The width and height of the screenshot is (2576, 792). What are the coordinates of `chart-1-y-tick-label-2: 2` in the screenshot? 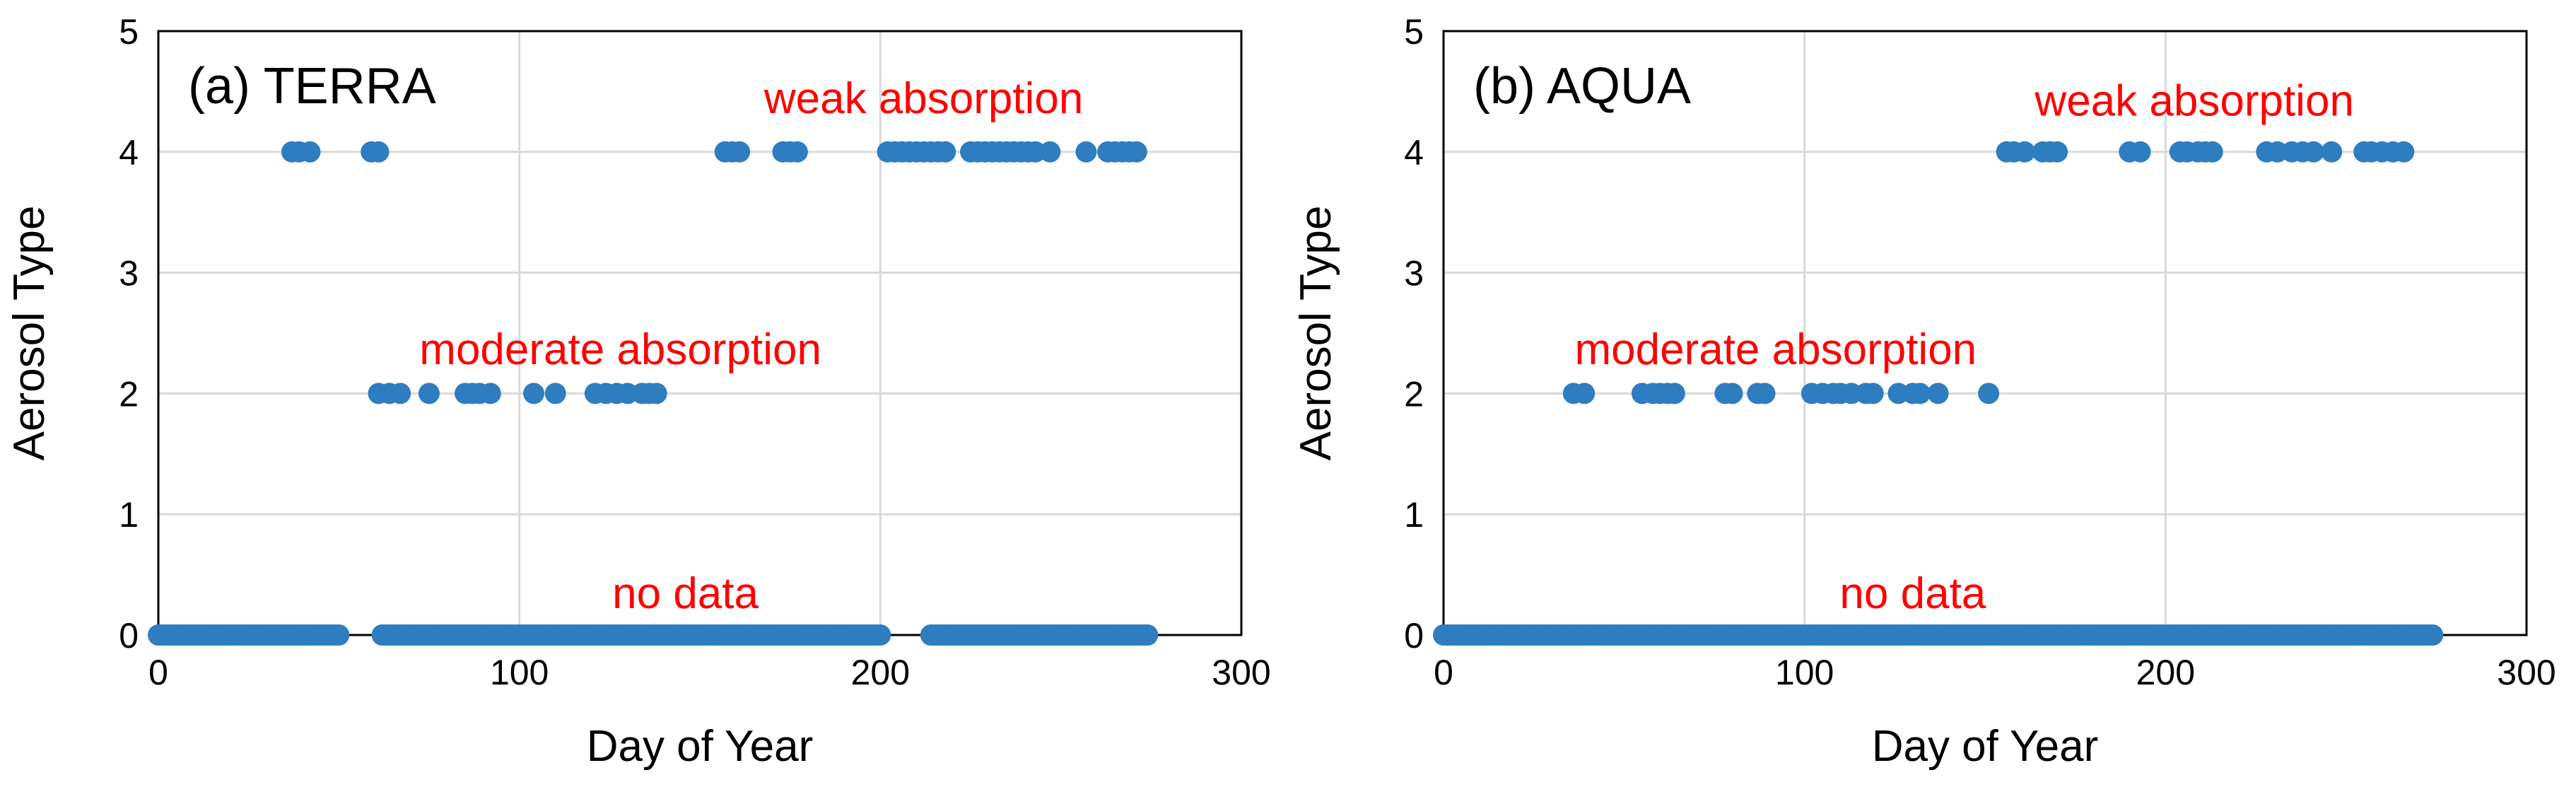 It's located at (1414, 394).